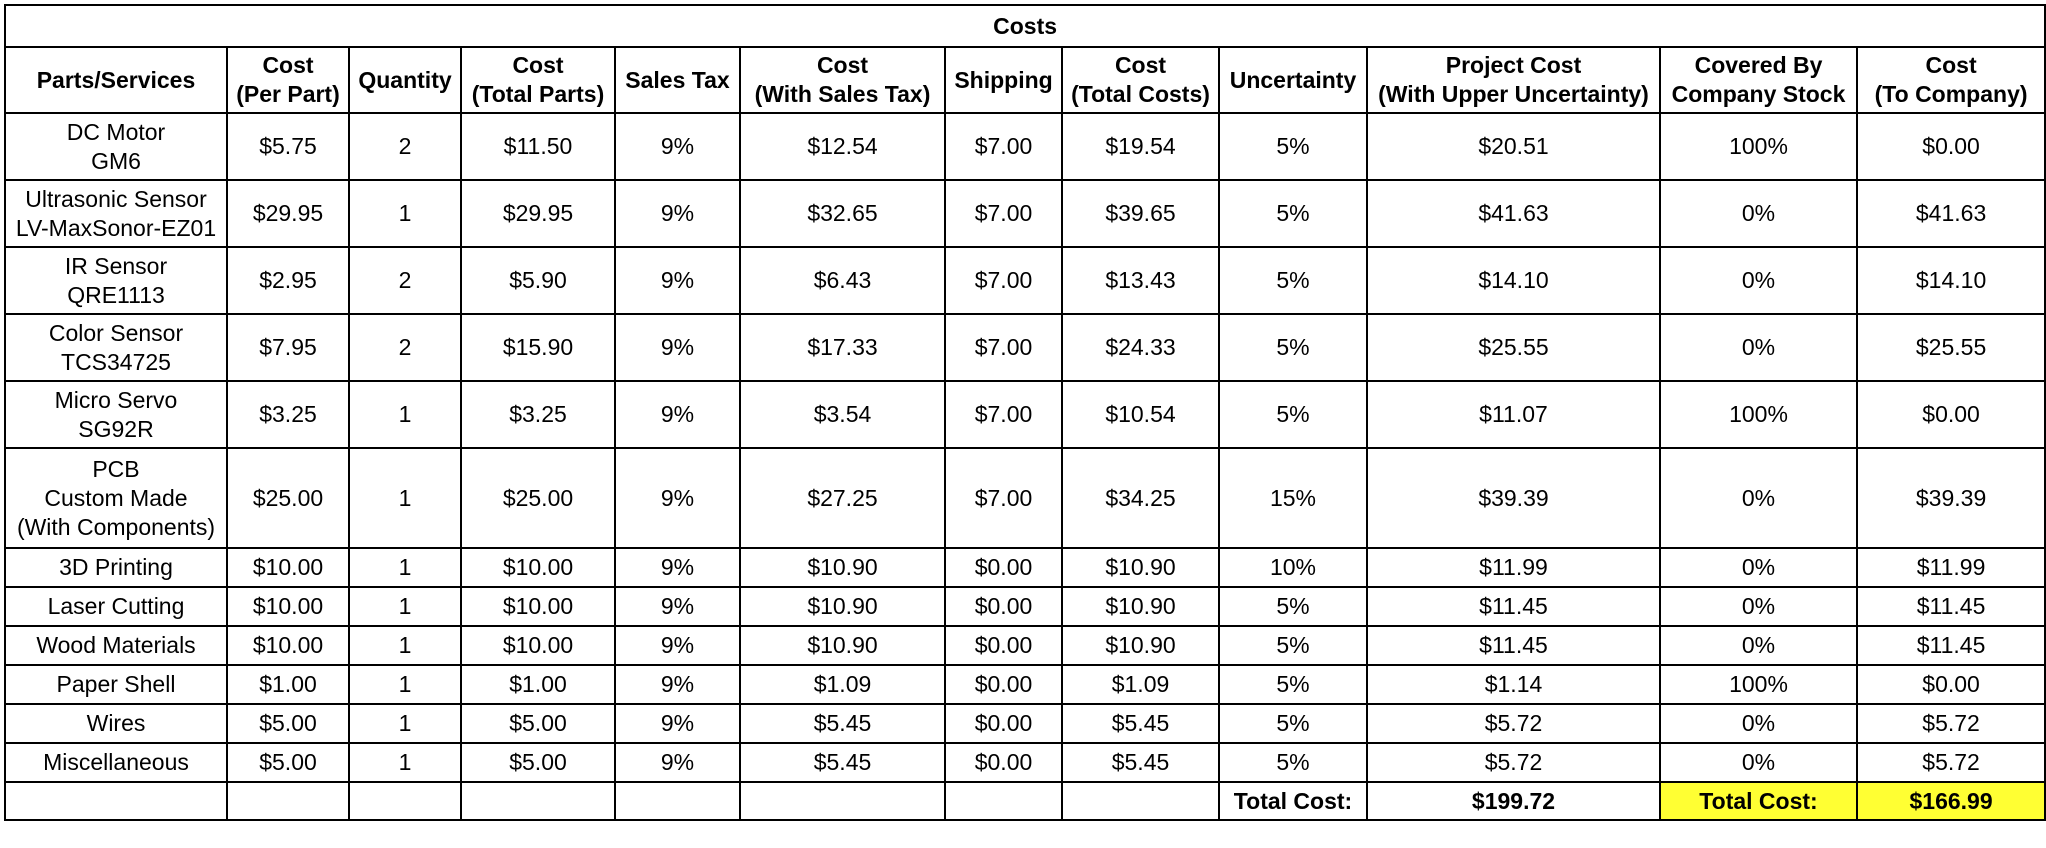  I want to click on part-name-cell: Ultrasonic Sensor LV-MaxSonor-EZ01, so click(116, 213).